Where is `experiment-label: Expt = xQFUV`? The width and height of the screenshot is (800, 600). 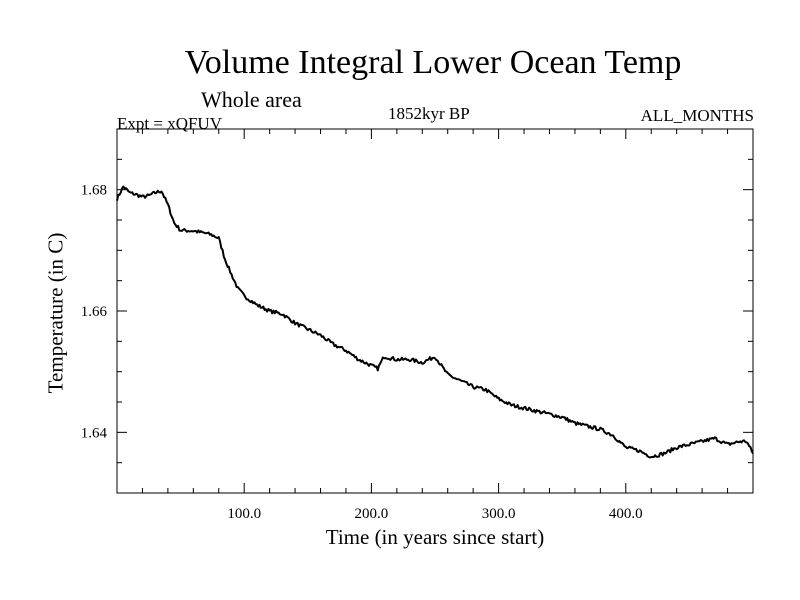
experiment-label: Expt = xQFUV is located at coordinates (169, 123).